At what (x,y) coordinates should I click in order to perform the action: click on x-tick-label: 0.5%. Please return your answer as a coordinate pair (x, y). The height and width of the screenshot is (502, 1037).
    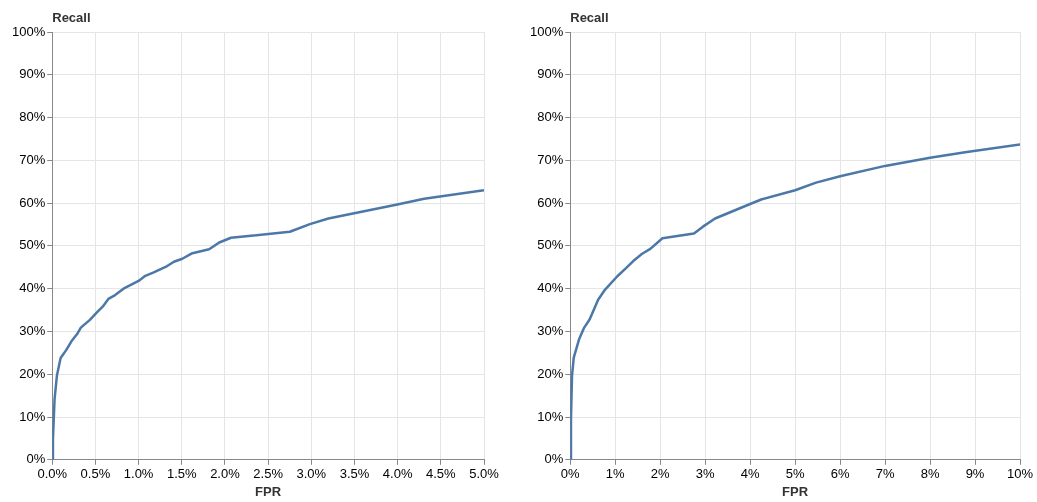
    Looking at the image, I should click on (95, 474).